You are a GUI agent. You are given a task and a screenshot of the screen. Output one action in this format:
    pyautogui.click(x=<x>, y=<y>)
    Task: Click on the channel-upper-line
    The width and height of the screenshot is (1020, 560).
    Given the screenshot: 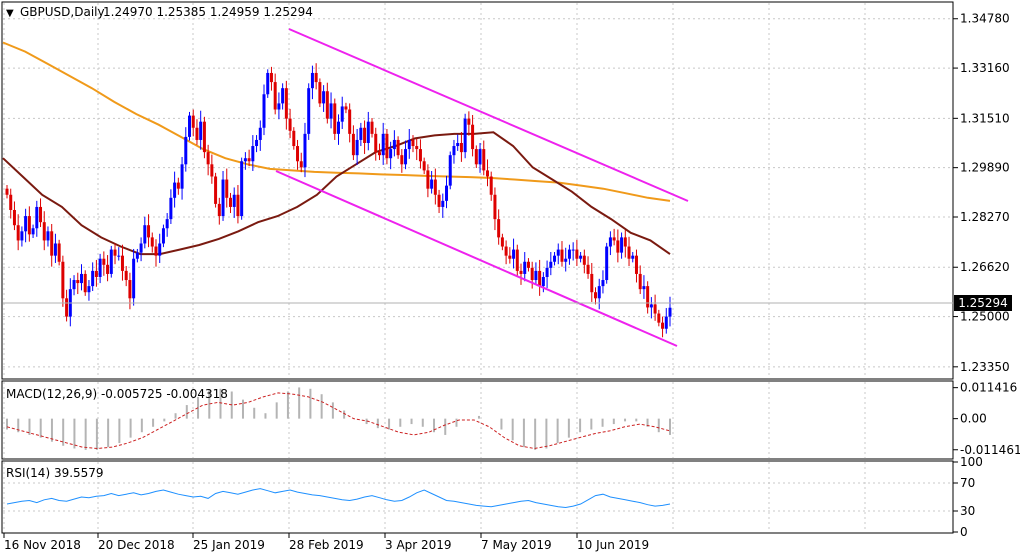 What is the action you would take?
    pyautogui.click(x=488, y=115)
    